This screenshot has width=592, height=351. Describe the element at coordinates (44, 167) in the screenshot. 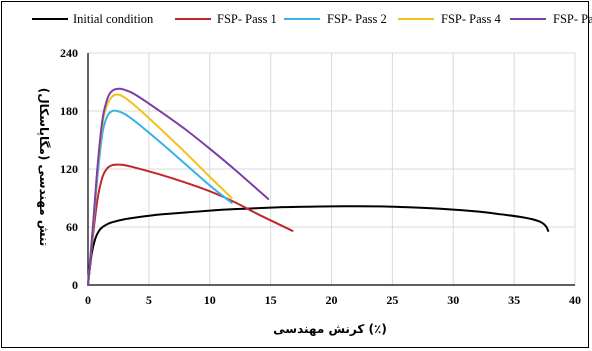

I see `y-axis-label: تنش مهندسی (مگاپاسکال)` at that location.